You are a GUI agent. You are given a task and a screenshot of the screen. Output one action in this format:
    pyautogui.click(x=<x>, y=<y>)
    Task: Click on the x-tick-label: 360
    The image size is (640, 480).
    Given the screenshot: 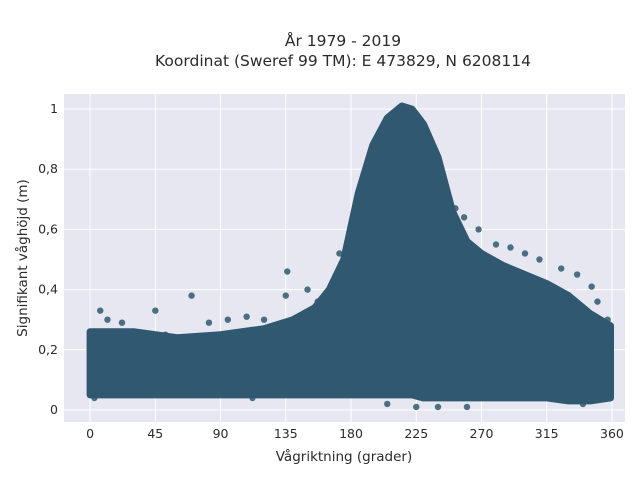 What is the action you would take?
    pyautogui.click(x=612, y=433)
    